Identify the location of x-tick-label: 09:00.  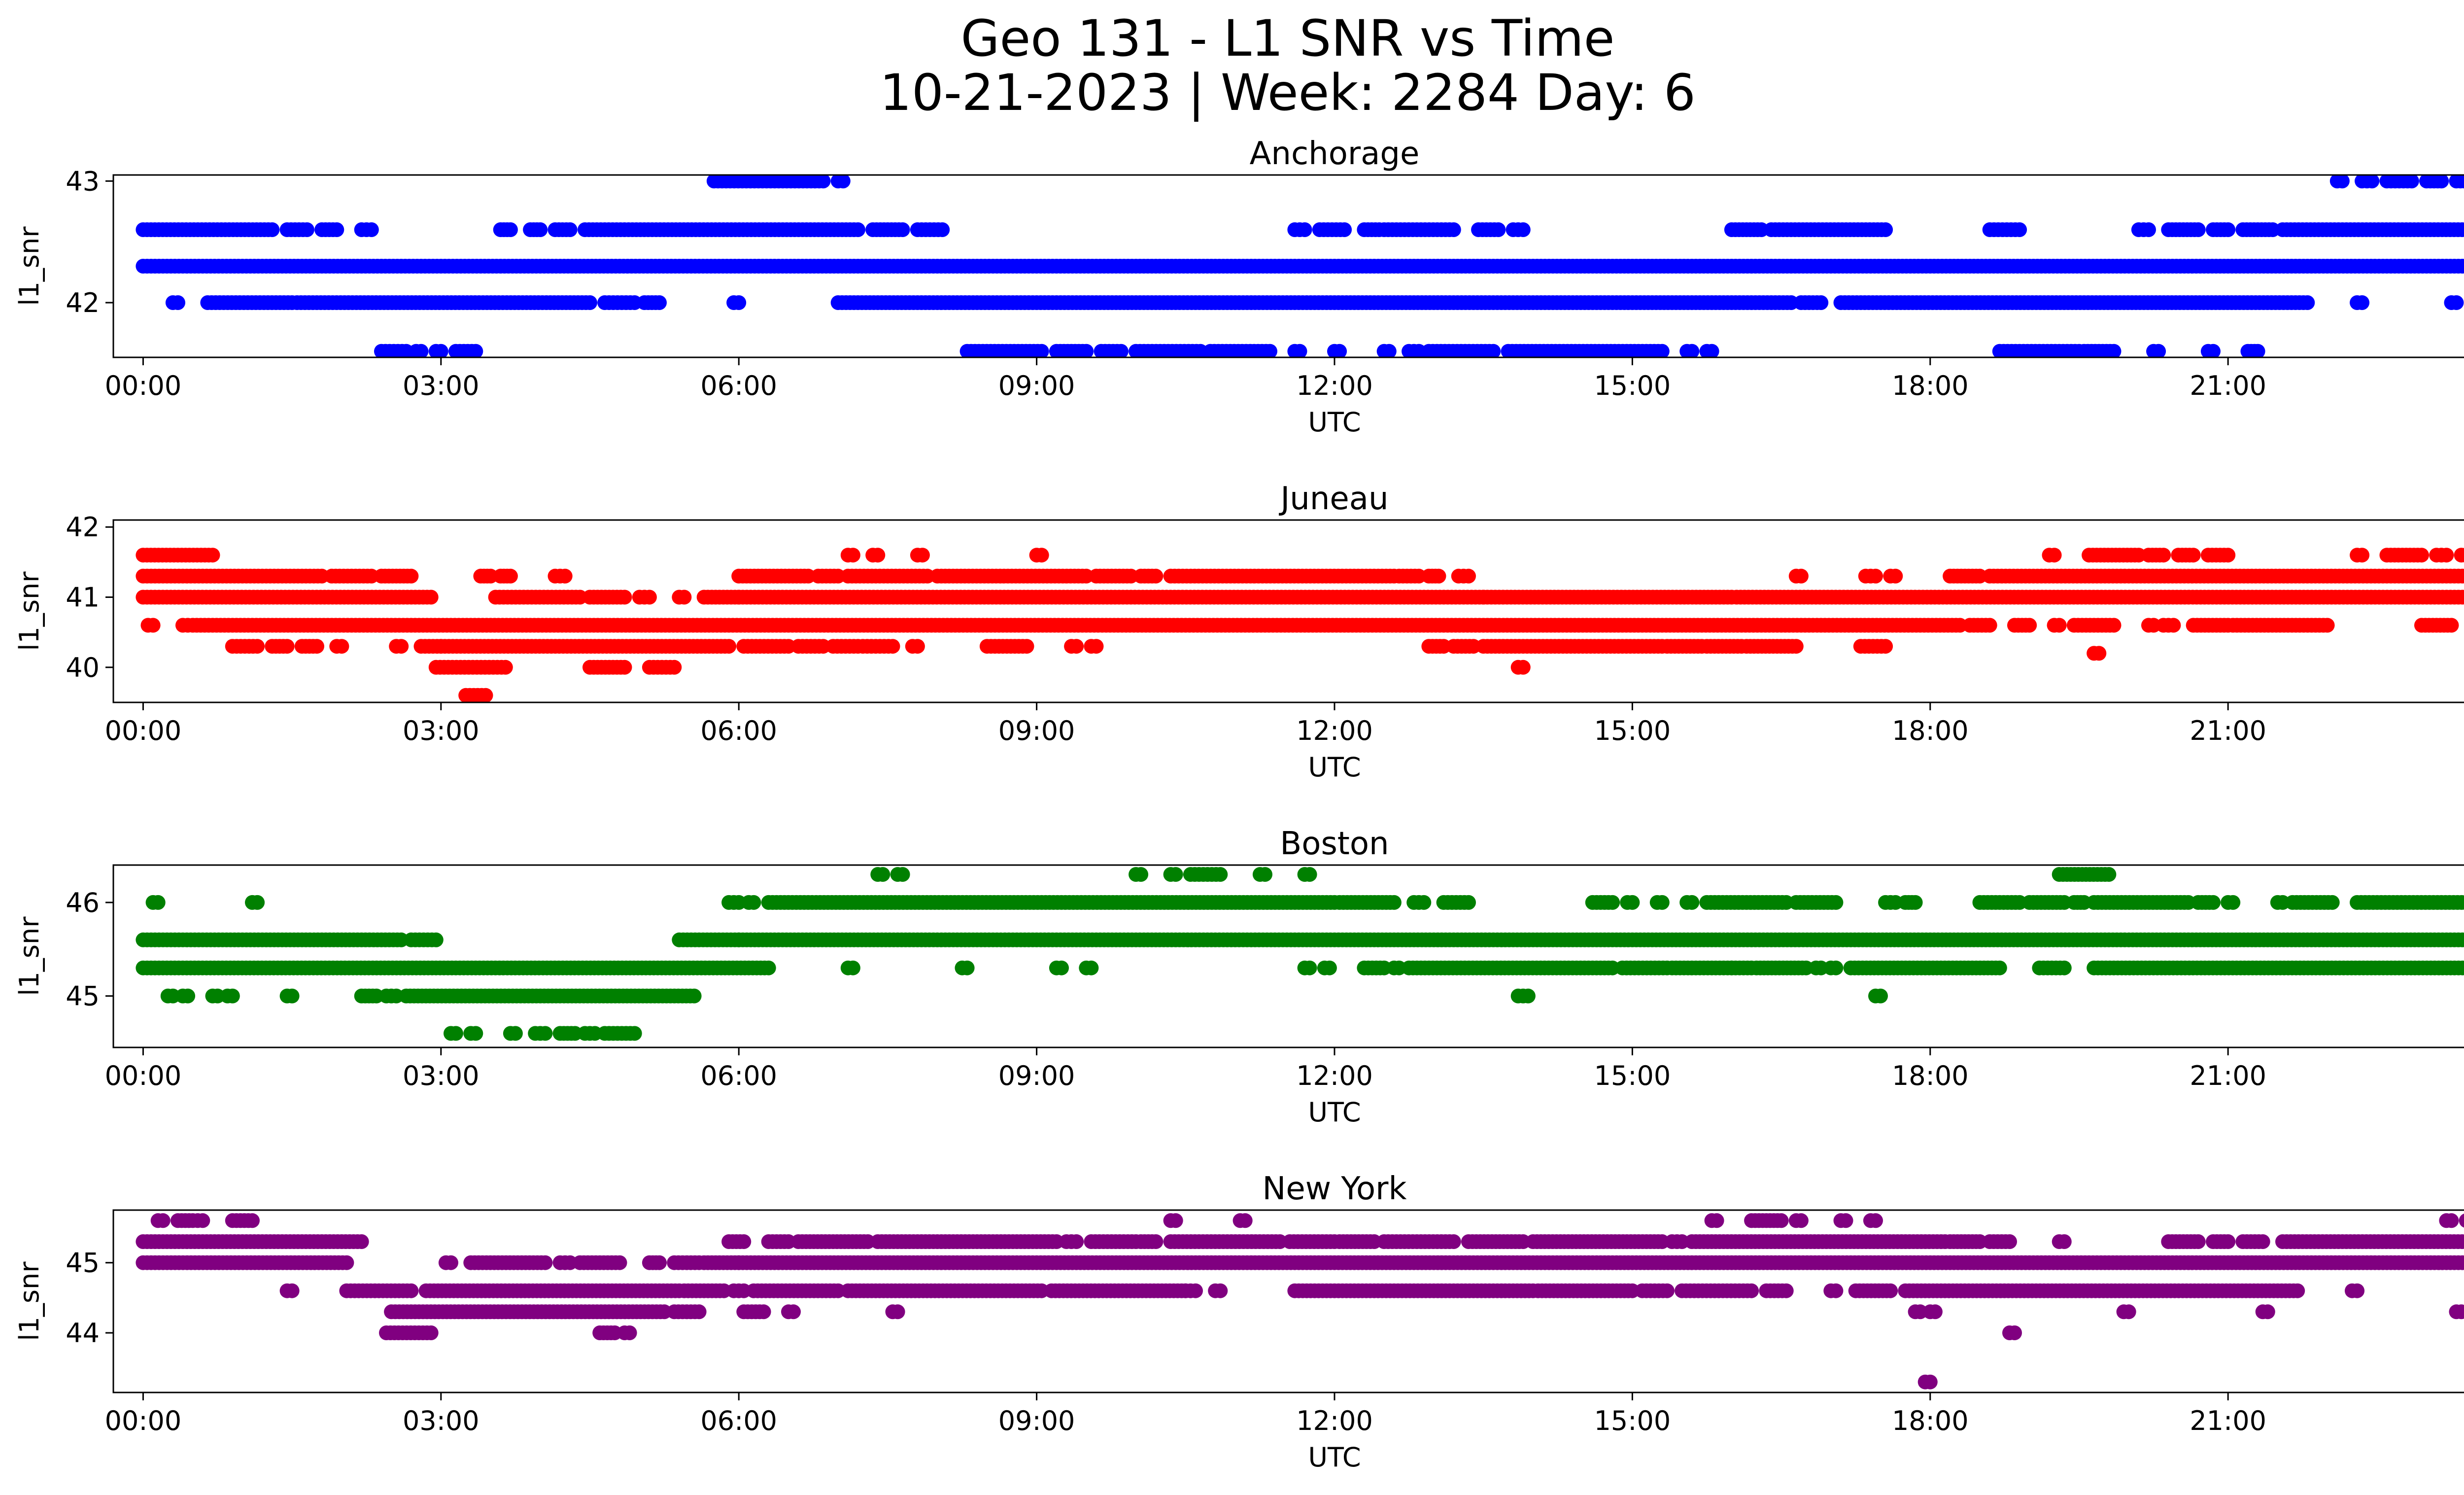
(1036, 385).